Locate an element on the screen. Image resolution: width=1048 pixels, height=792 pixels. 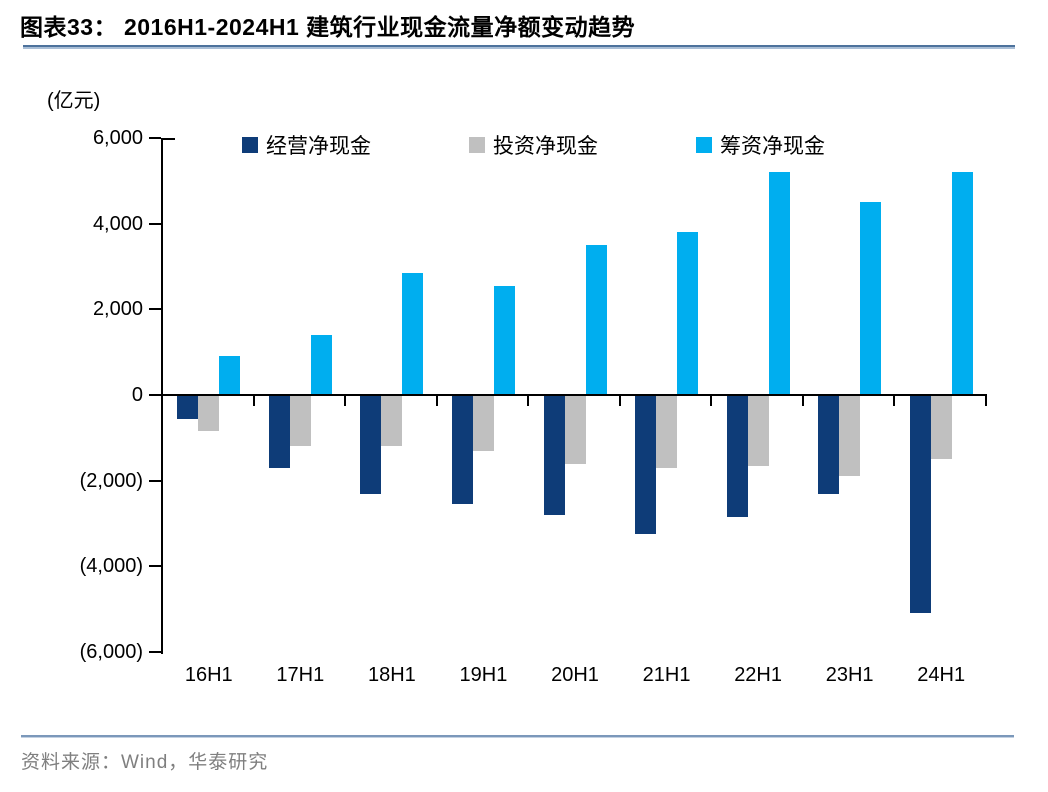
bar-operating-19h1 is located at coordinates (462, 450).